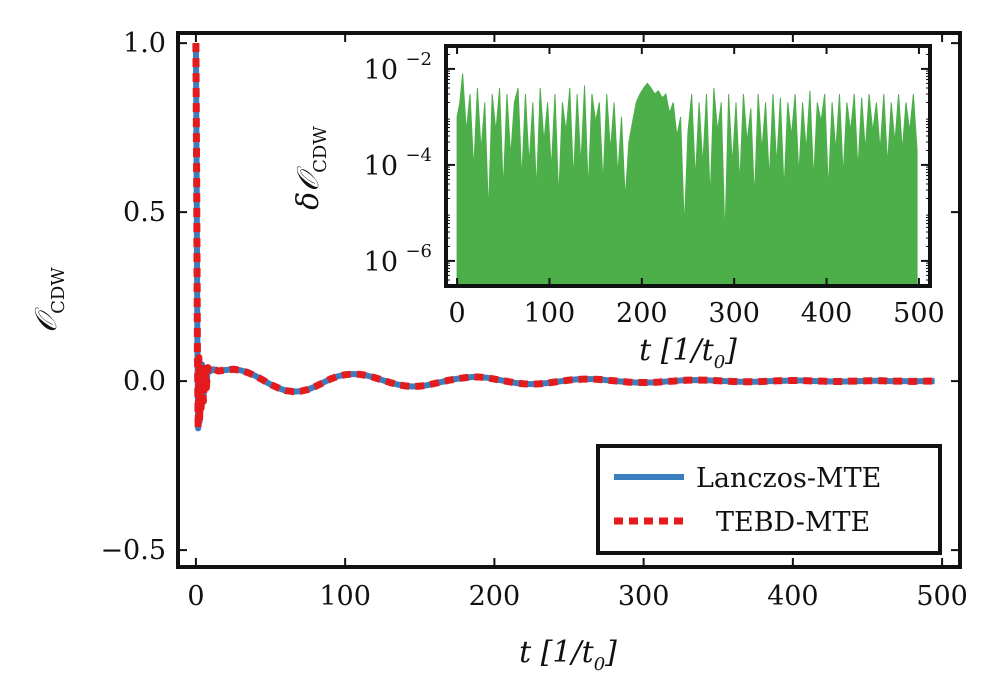  Describe the element at coordinates (133, 550) in the screenshot. I see `main-y-tick-label: −0.5` at that location.